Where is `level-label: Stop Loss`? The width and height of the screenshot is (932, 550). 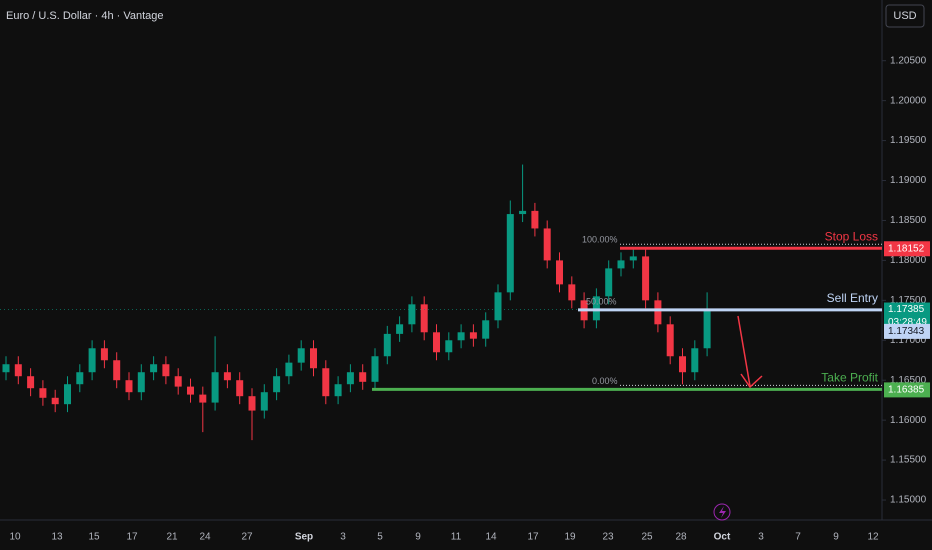 level-label: Stop Loss is located at coordinates (851, 236).